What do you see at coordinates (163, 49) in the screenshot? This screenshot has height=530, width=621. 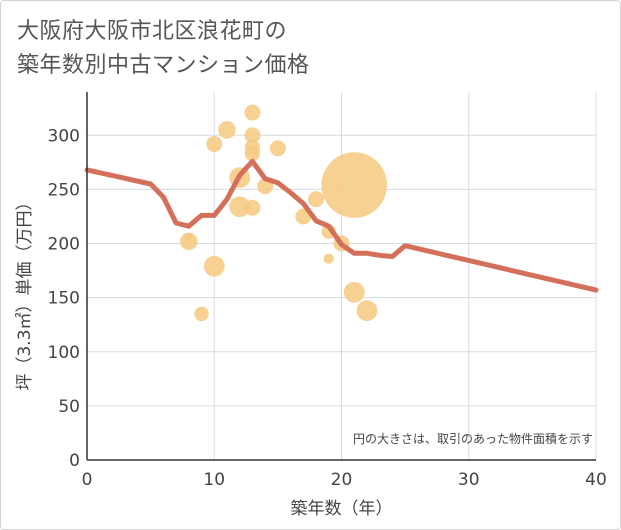 I see `chart-title: 大阪府大阪市北区浪花町の 築年数別中古マンション価格` at bounding box center [163, 49].